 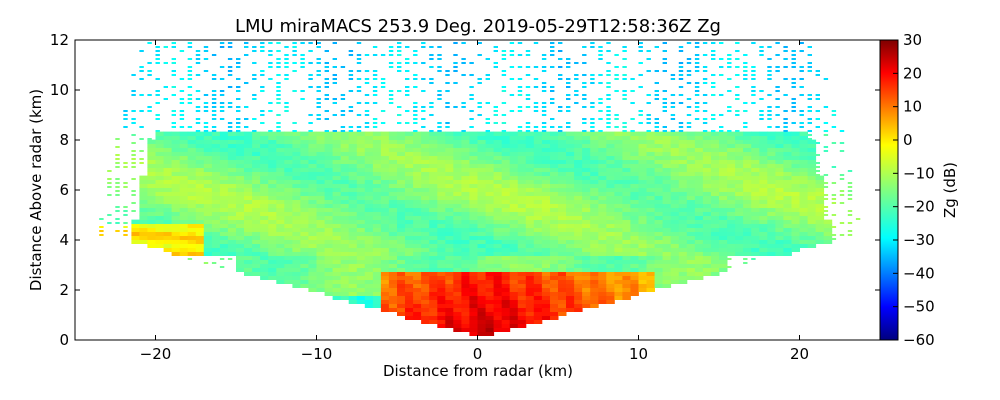 What do you see at coordinates (59, 40) in the screenshot?
I see `y-tick-label: 12` at bounding box center [59, 40].